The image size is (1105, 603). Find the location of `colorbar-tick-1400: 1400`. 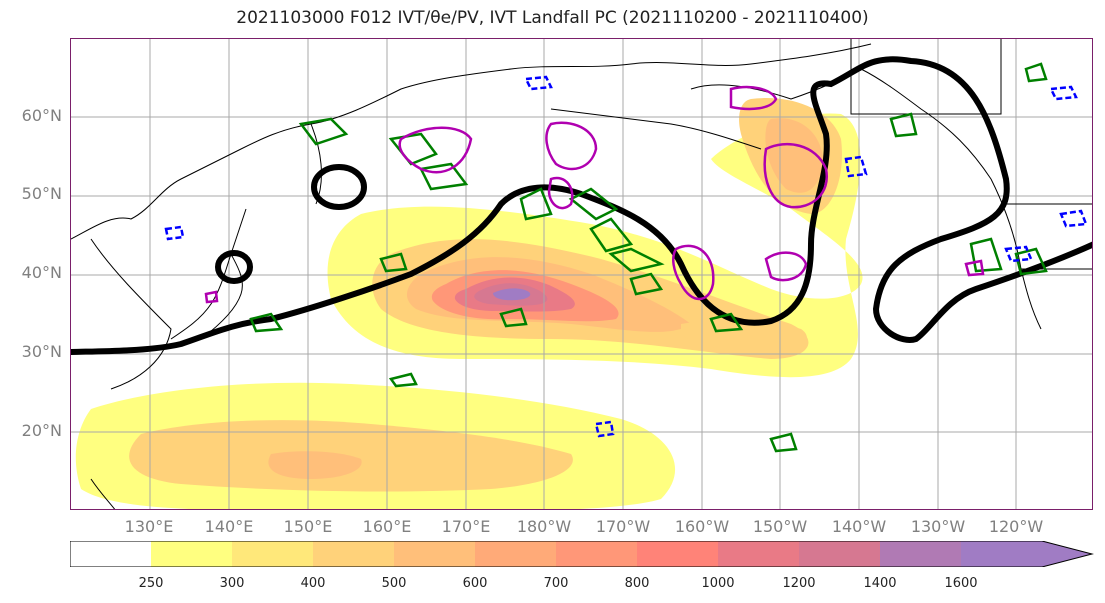

colorbar-tick-1400: 1400 is located at coordinates (880, 583).